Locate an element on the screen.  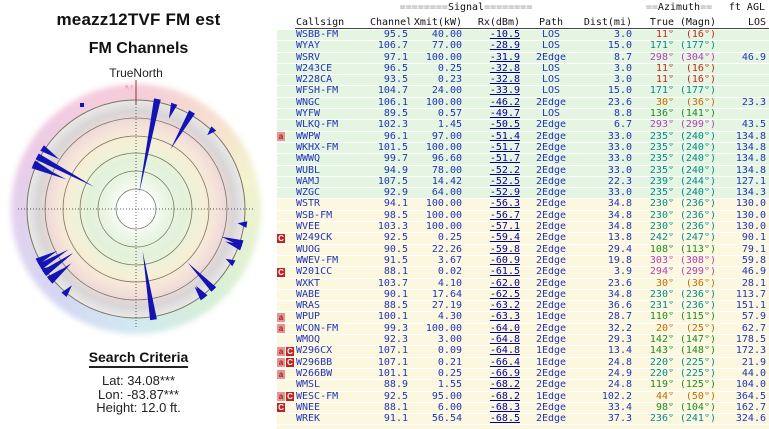
rx-link: -64.0 is located at coordinates (504, 328).